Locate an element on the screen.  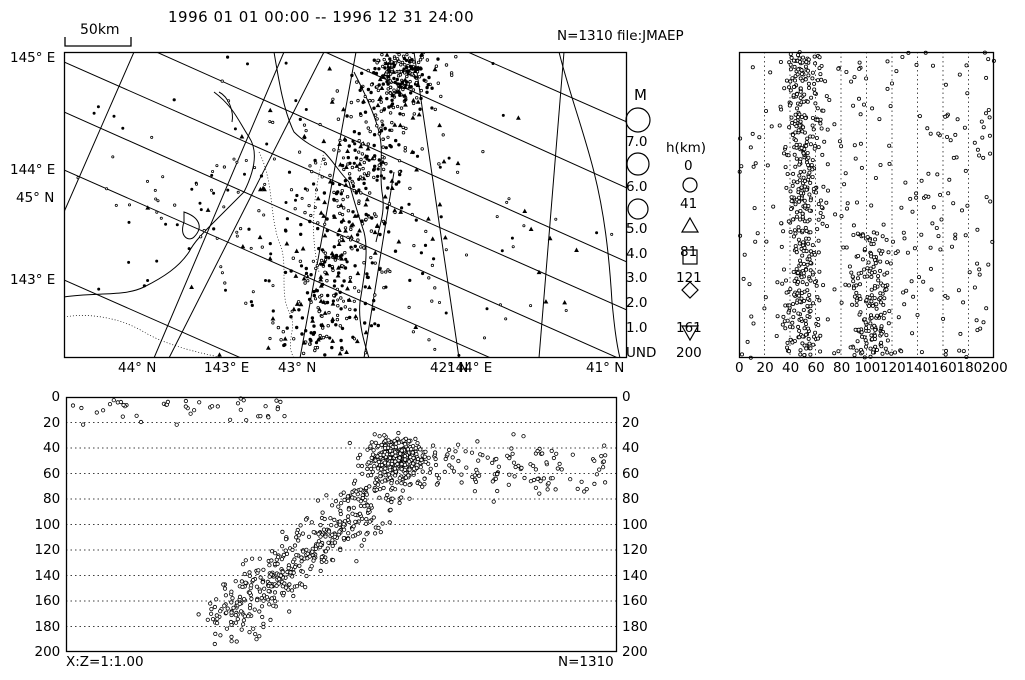
map-label-44n: 44° N is located at coordinates (137, 368).